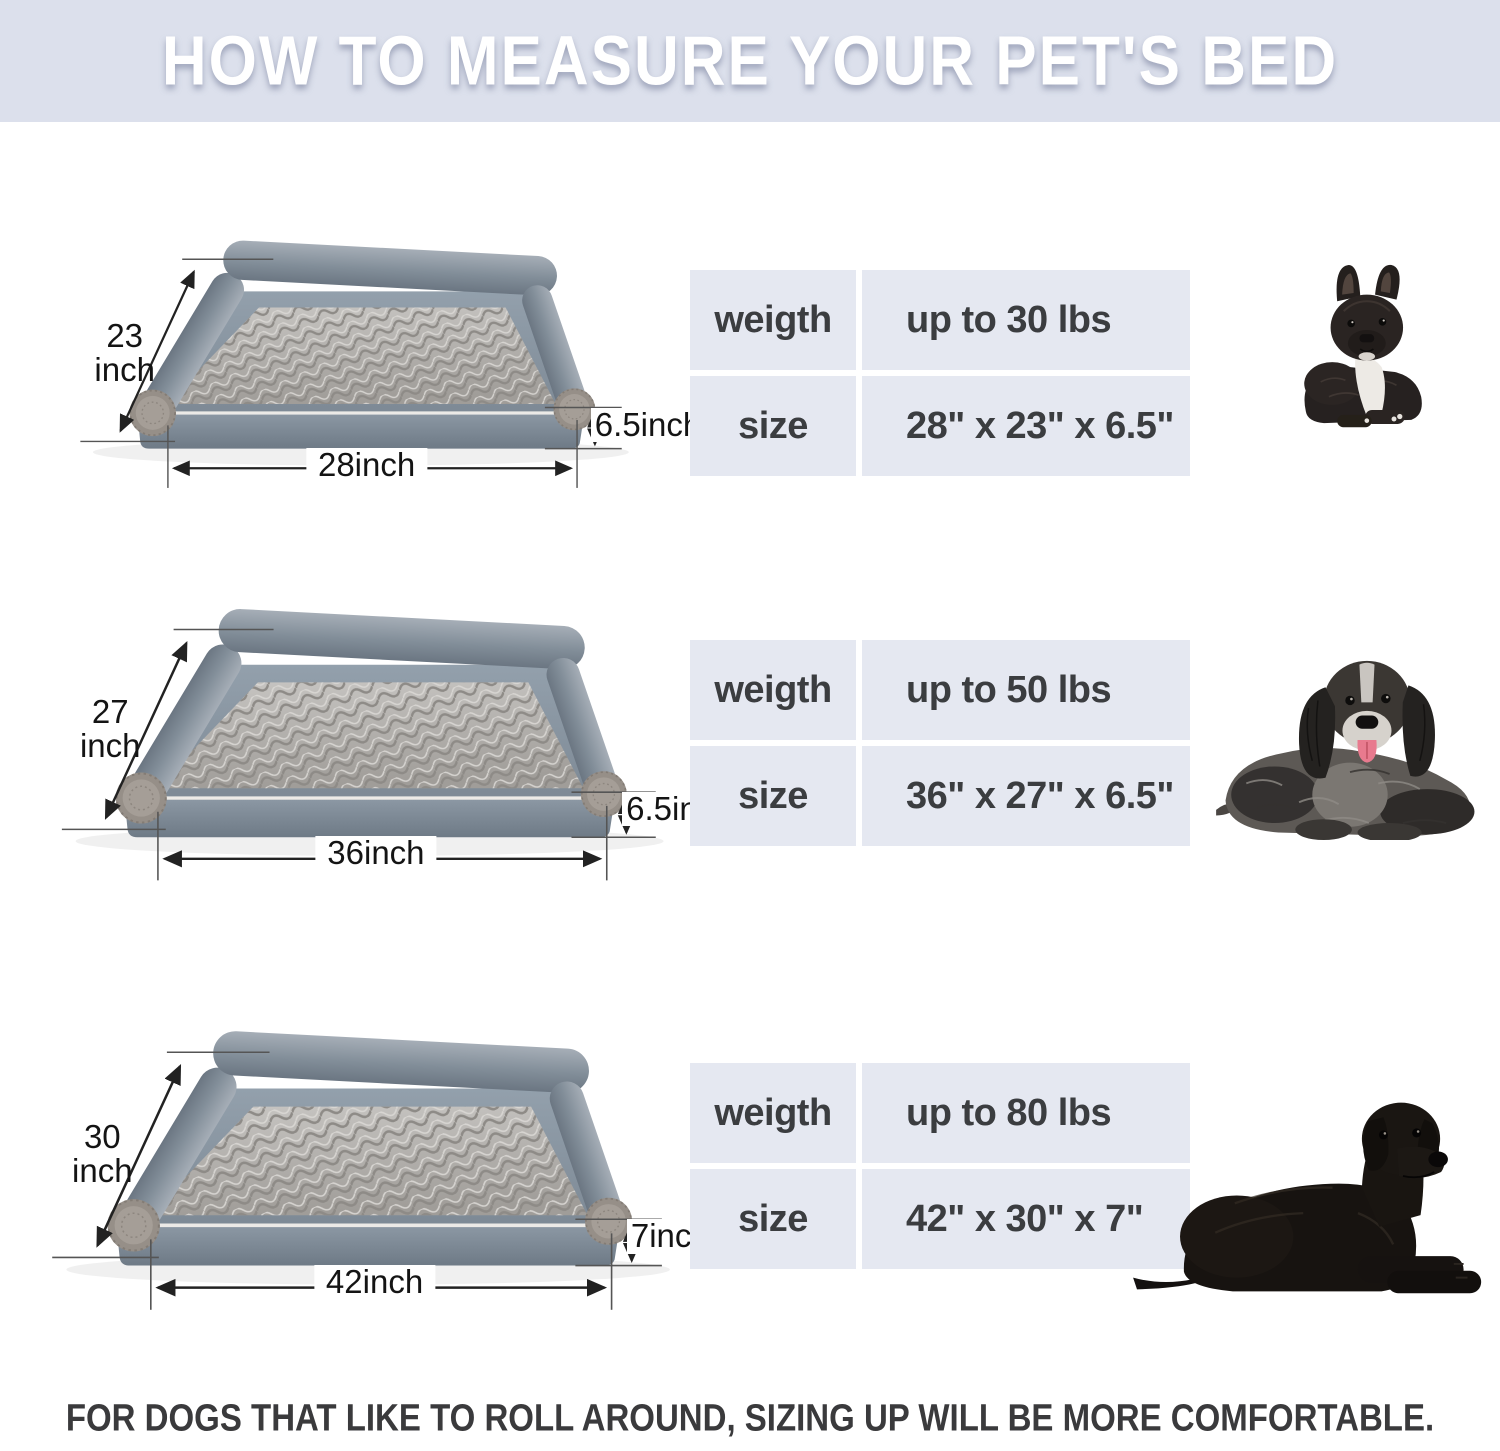  What do you see at coordinates (366, 465) in the screenshot?
I see `width-dimension-label: 28inch` at bounding box center [366, 465].